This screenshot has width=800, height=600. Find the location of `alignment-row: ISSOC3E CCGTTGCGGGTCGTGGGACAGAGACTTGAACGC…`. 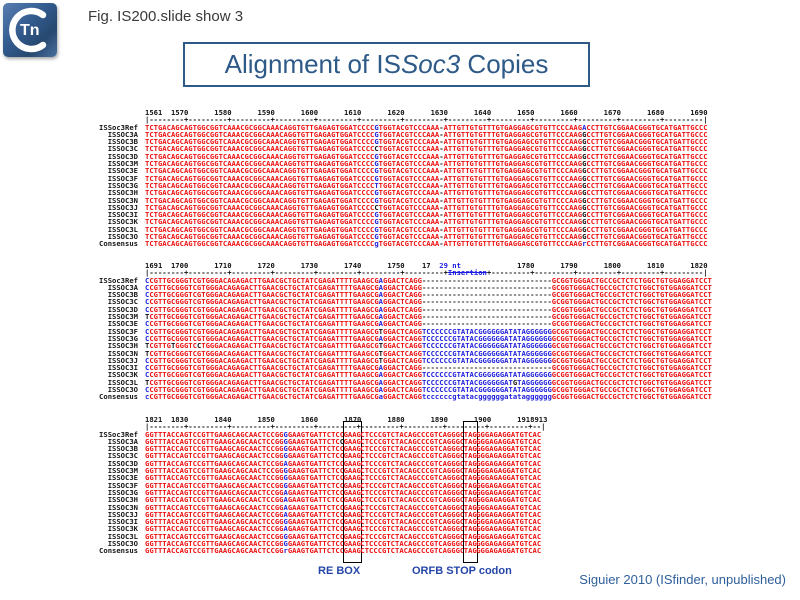

alignment-row: ISSOC3E CCGTTGCGGGTCGTGGGACAGAGACTTGAACGC… is located at coordinates (356, 324).